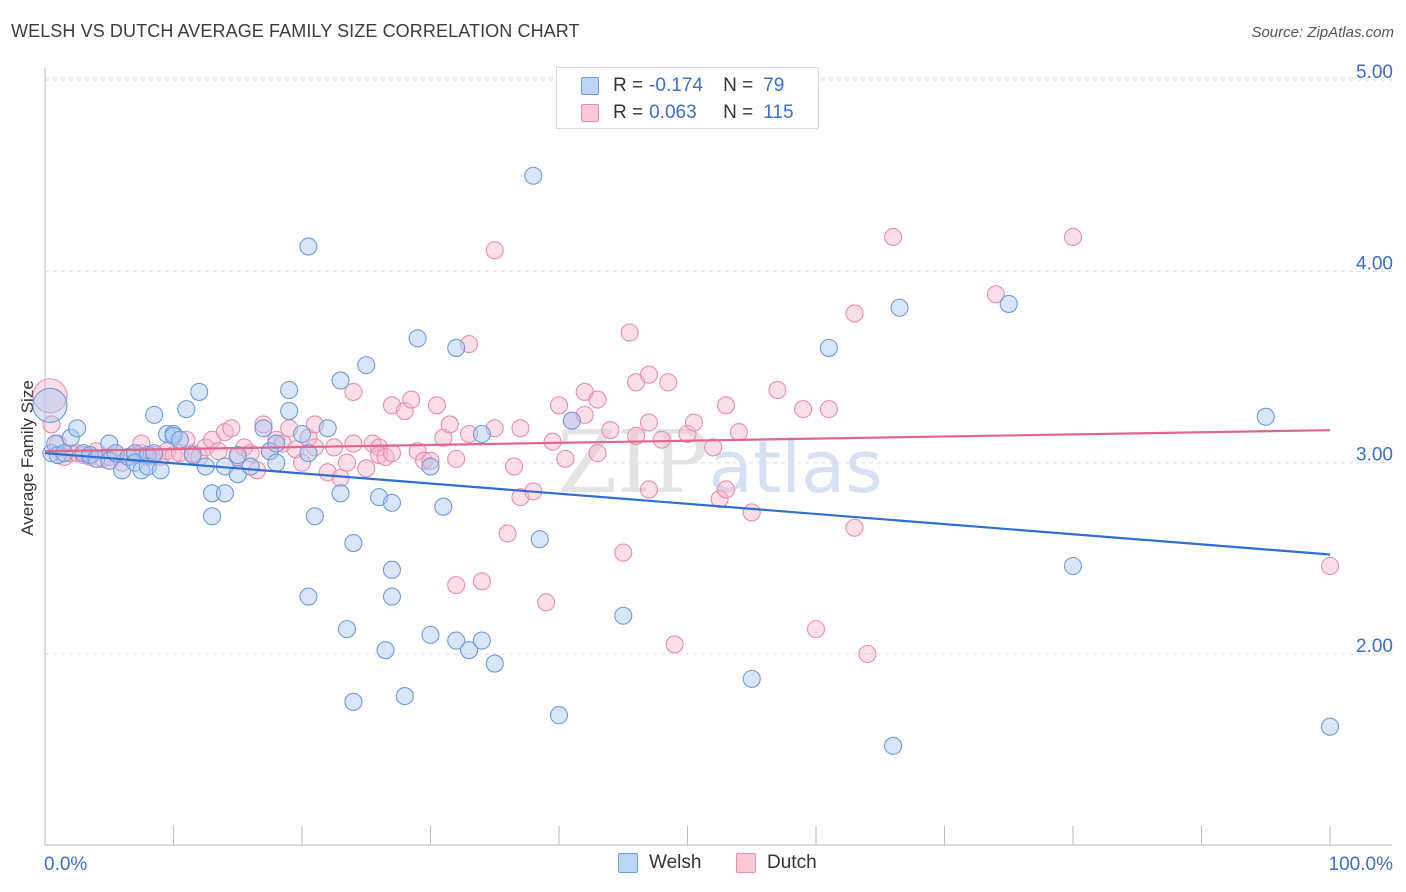 The image size is (1406, 892). I want to click on dutch-r-label: R =, so click(628, 112).